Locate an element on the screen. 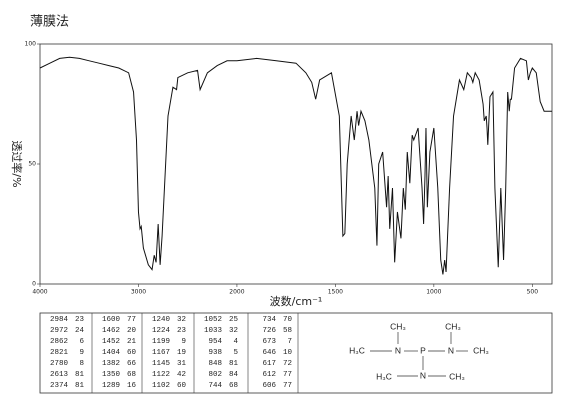 The image size is (570, 402). peak-wavenumber: 673 is located at coordinates (269, 342).